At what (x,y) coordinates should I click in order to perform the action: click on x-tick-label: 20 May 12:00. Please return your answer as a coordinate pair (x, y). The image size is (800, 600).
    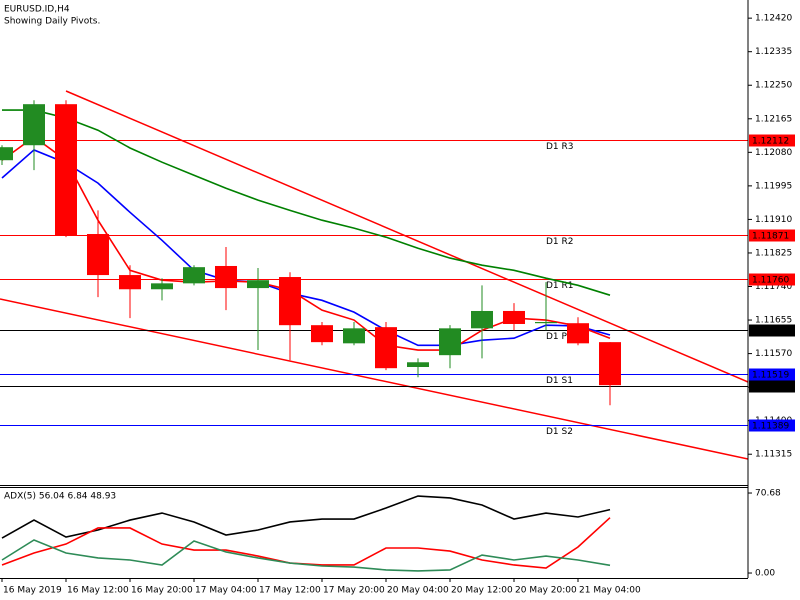
    Looking at the image, I should click on (482, 591).